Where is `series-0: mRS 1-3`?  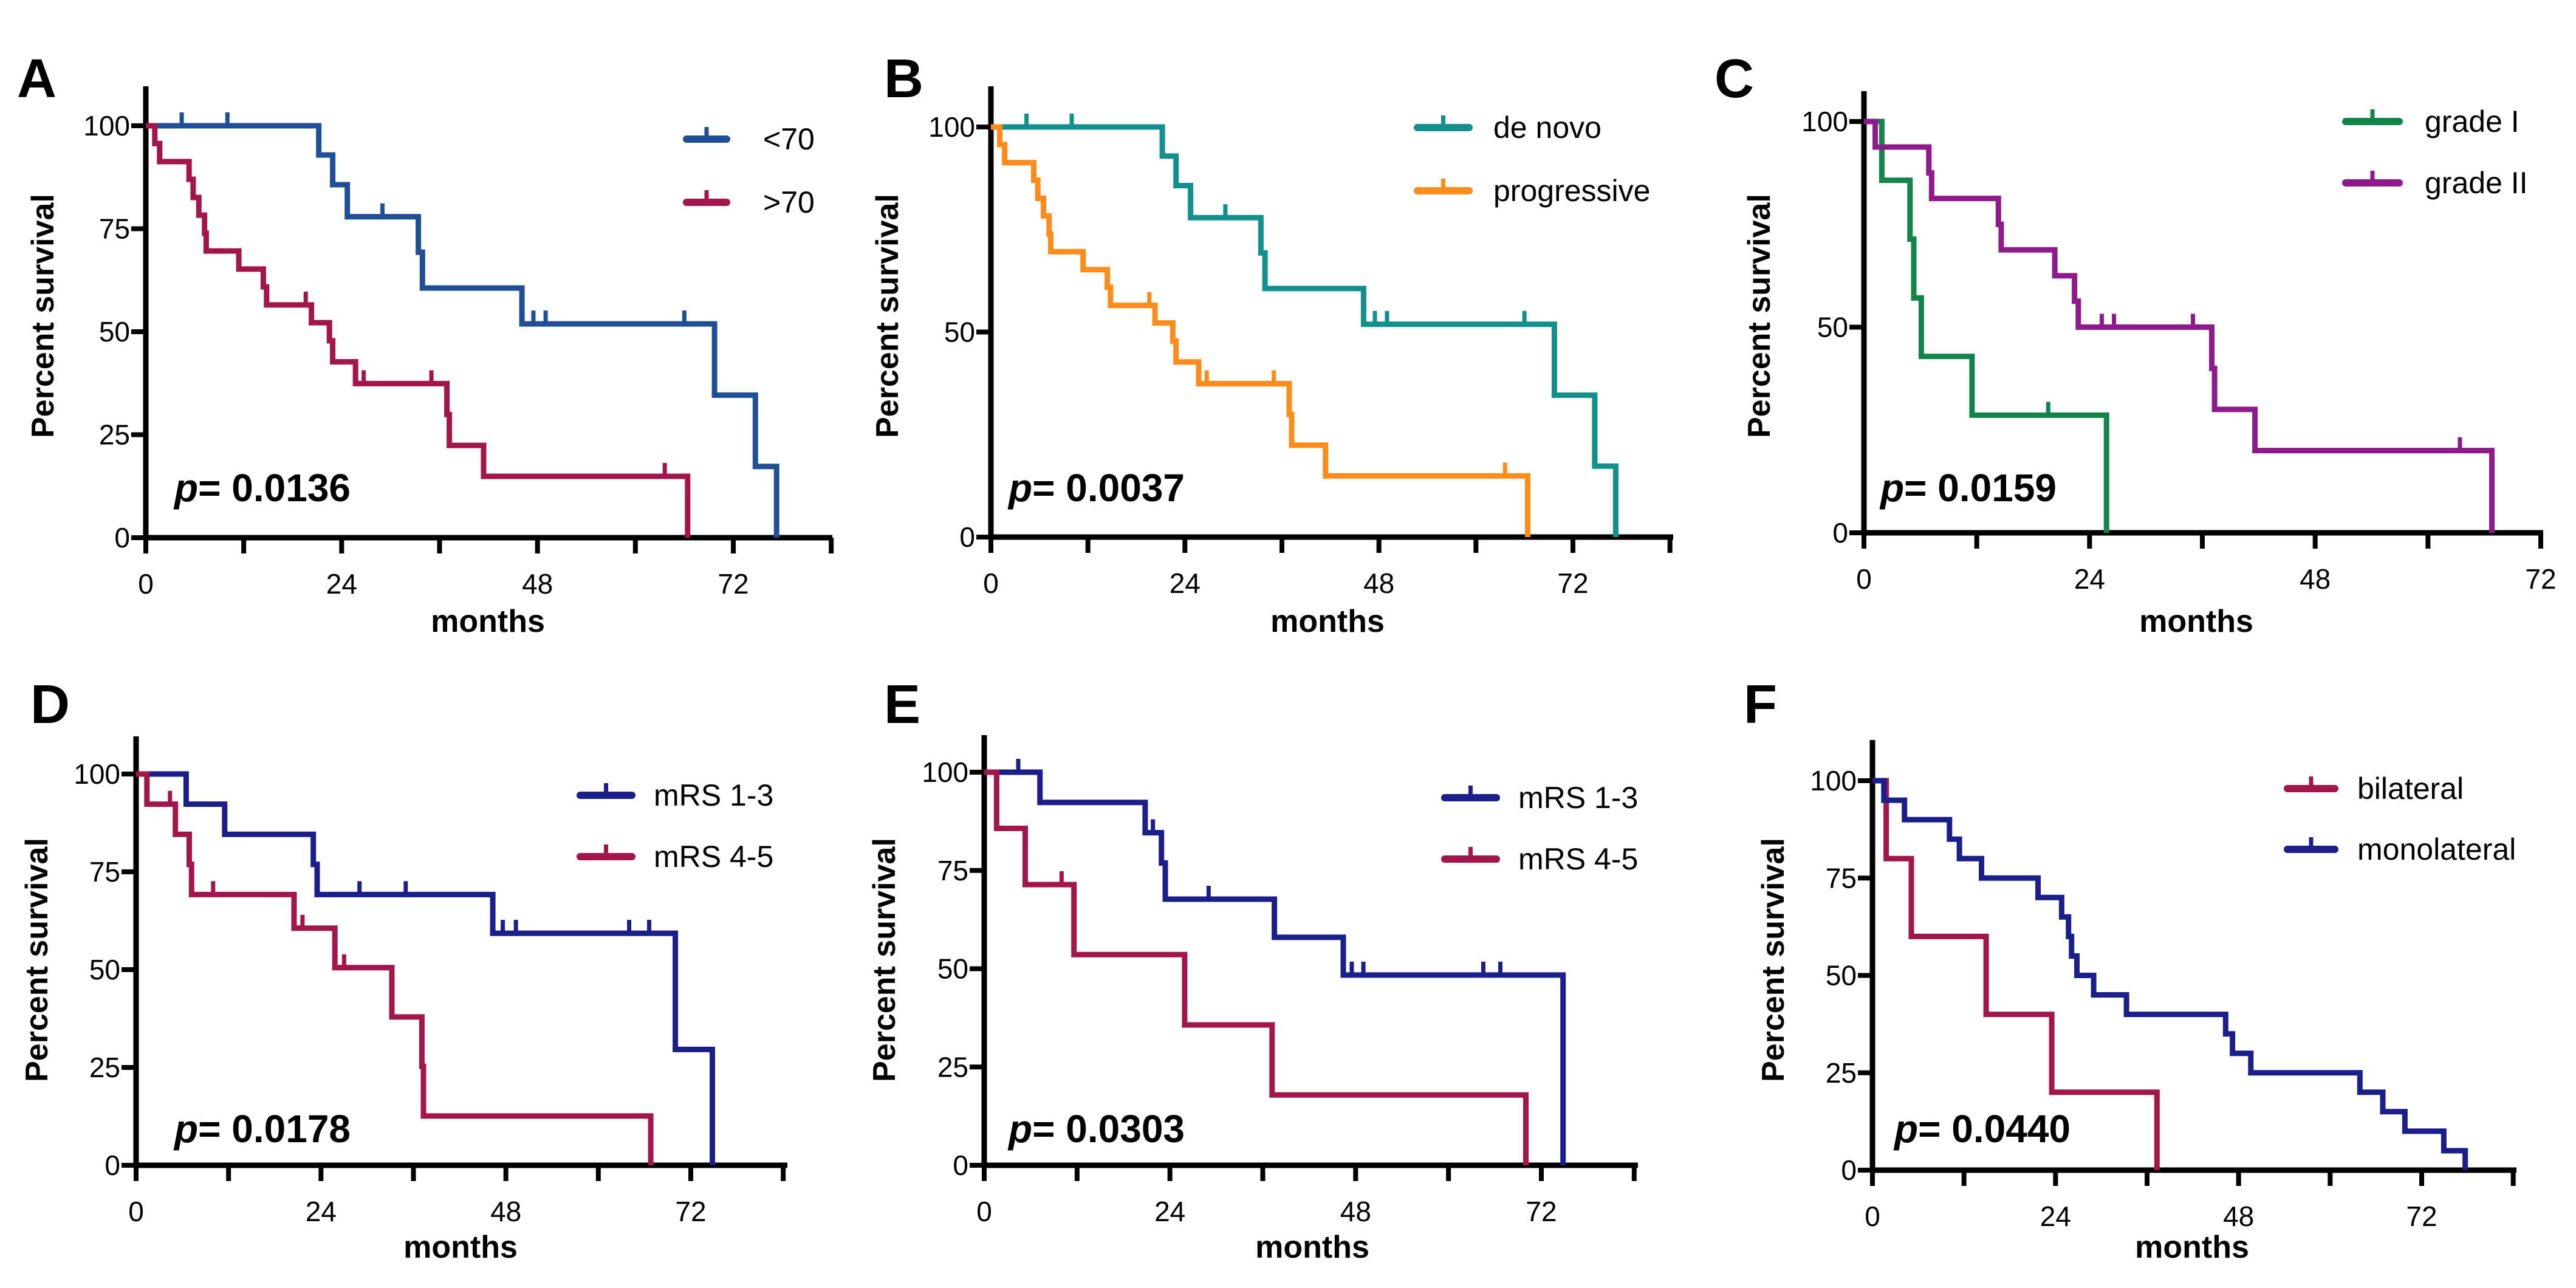 series-0: mRS 1-3 is located at coordinates (455, 968).